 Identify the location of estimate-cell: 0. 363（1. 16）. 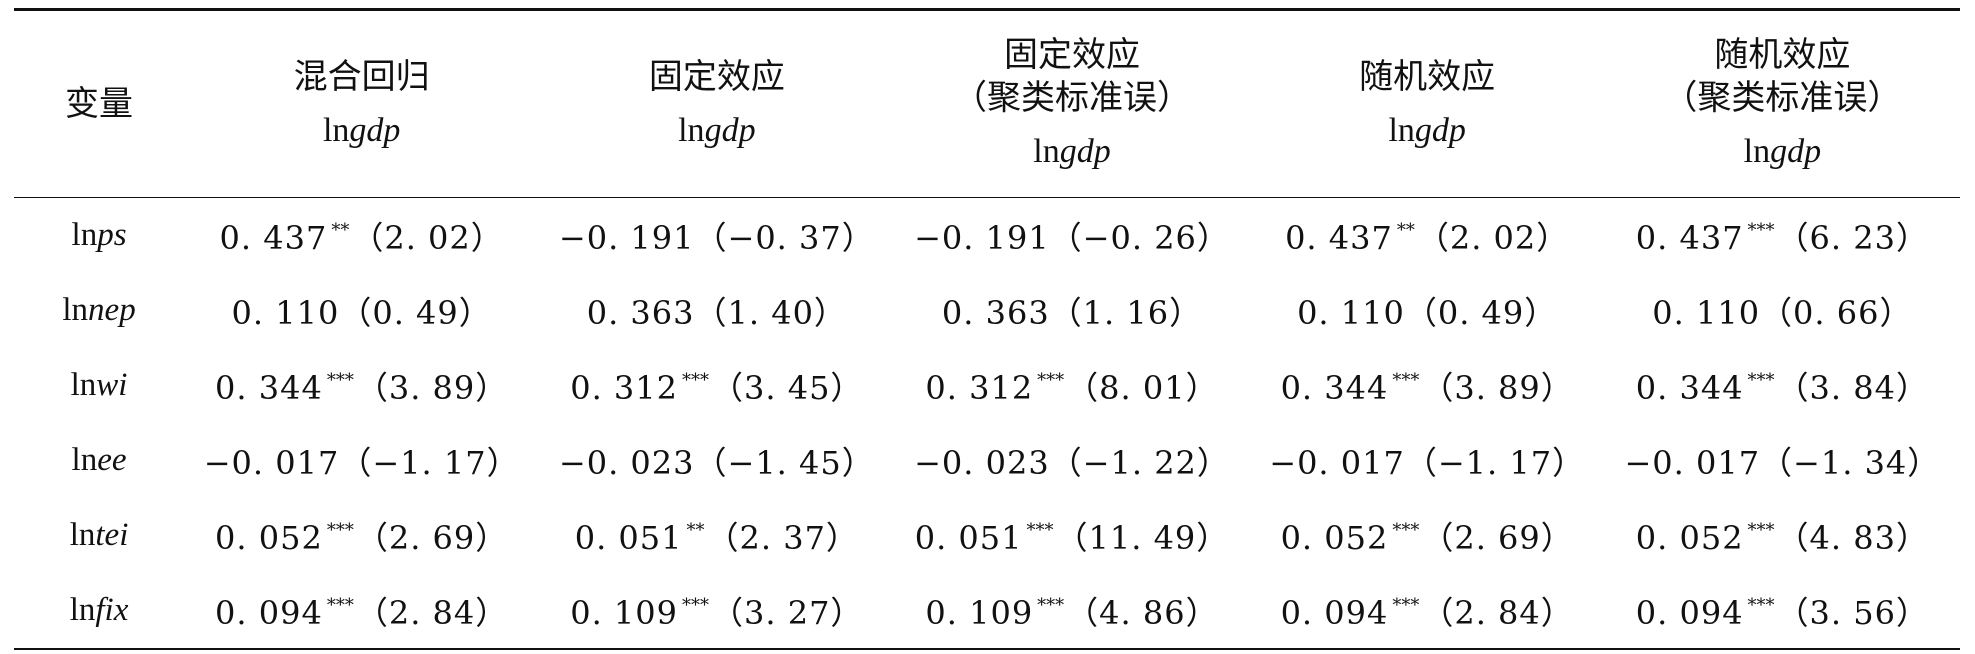
(1071, 310).